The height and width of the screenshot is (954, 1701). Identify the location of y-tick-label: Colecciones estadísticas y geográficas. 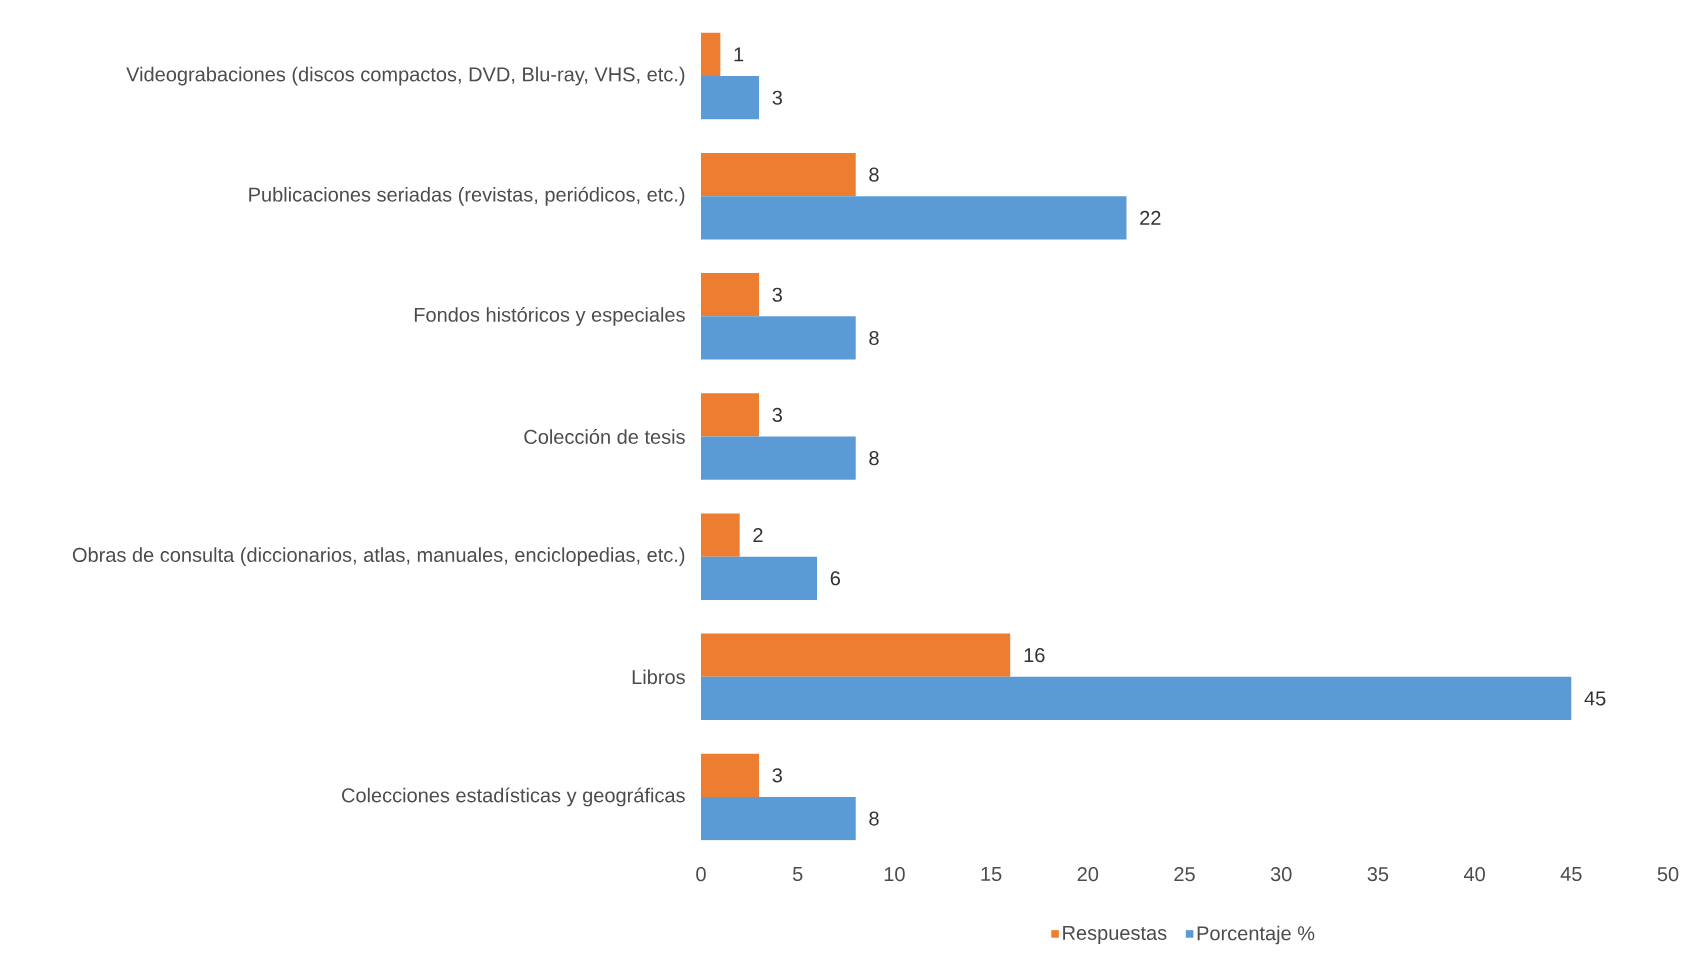
(513, 797).